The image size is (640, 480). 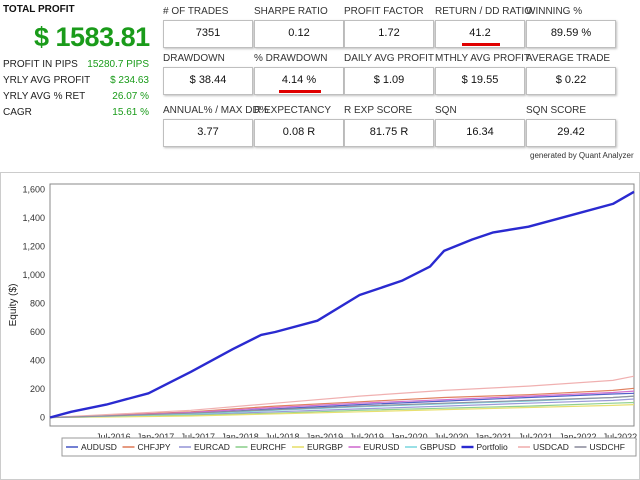 I want to click on y-tick-label: 1,600, so click(x=33, y=190).